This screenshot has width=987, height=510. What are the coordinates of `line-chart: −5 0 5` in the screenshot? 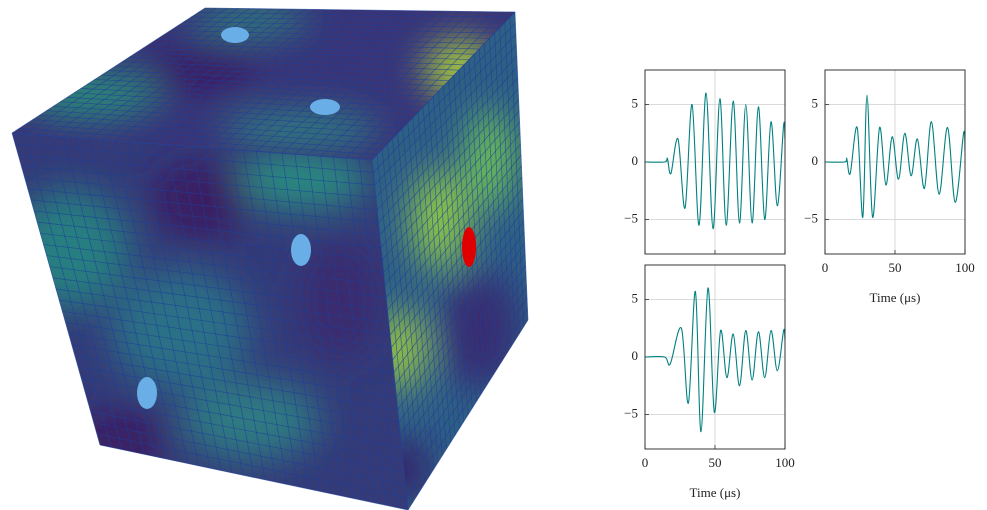 It's located at (705, 162).